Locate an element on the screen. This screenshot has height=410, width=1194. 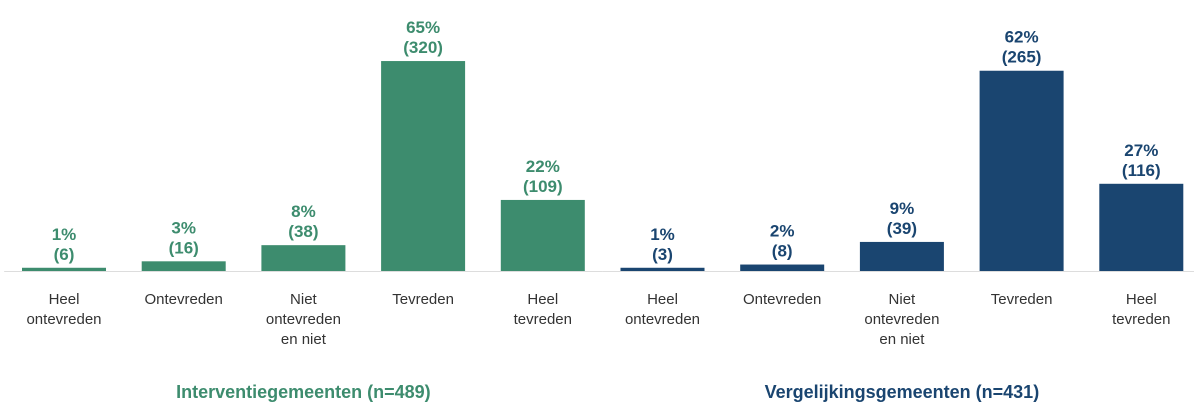
value-label: 22% is located at coordinates (543, 166).